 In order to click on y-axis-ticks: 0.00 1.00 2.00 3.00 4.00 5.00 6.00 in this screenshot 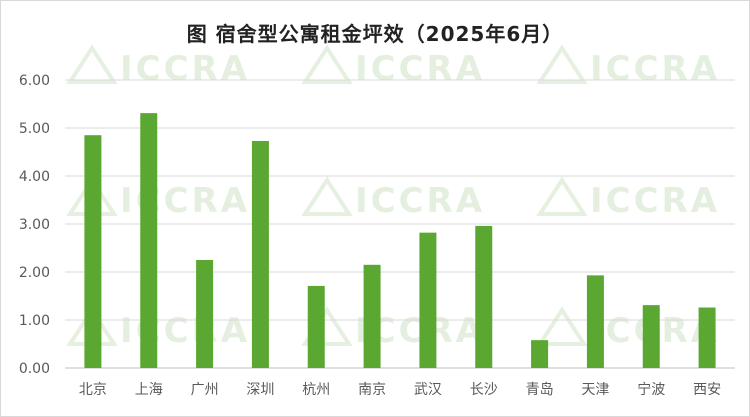, I will do `click(34, 225)`.